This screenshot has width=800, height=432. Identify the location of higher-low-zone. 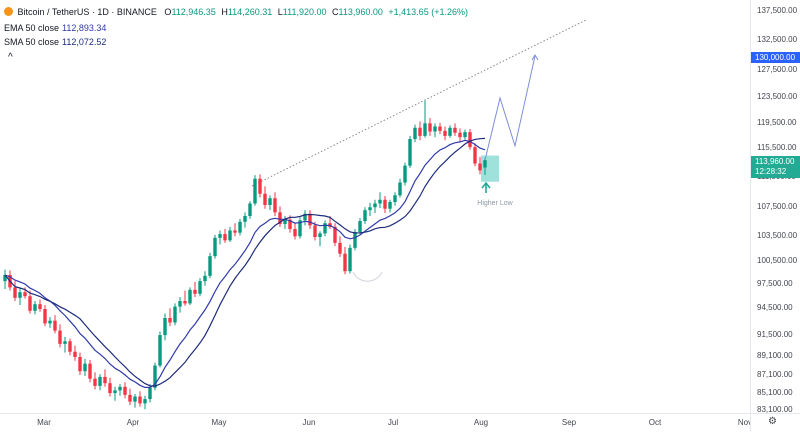
(490, 168).